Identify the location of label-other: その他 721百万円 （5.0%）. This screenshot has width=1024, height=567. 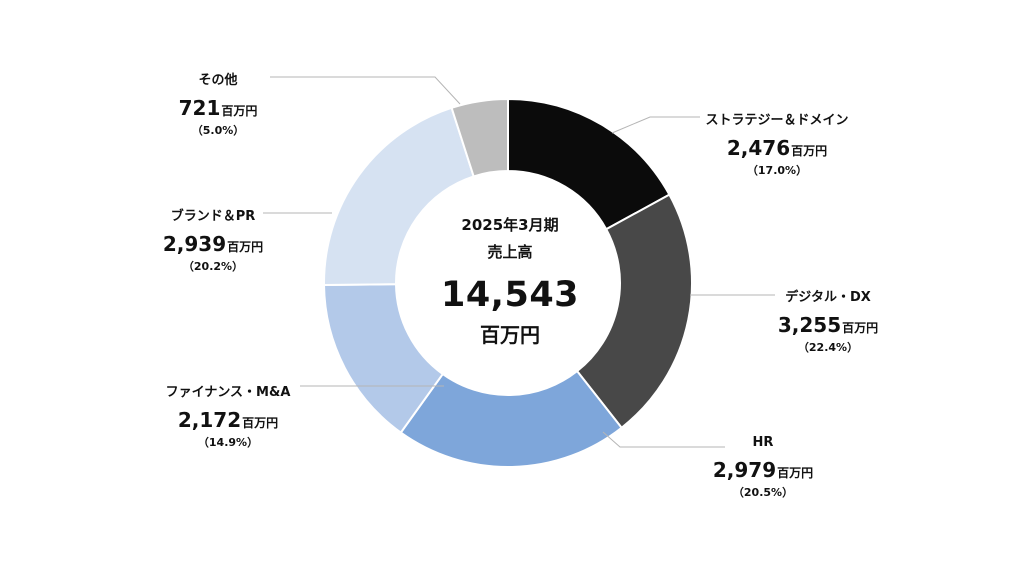
(218, 103).